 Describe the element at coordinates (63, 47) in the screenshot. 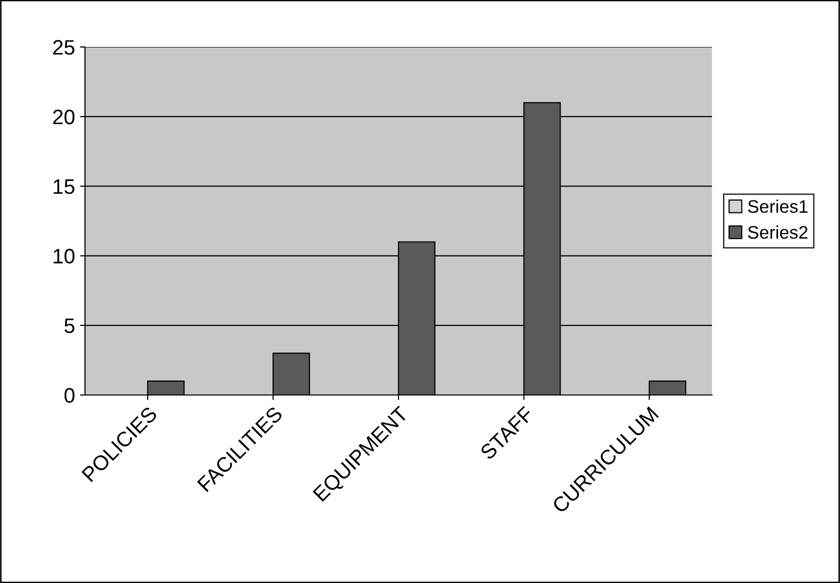

I see `y-tick-label: 25` at that location.